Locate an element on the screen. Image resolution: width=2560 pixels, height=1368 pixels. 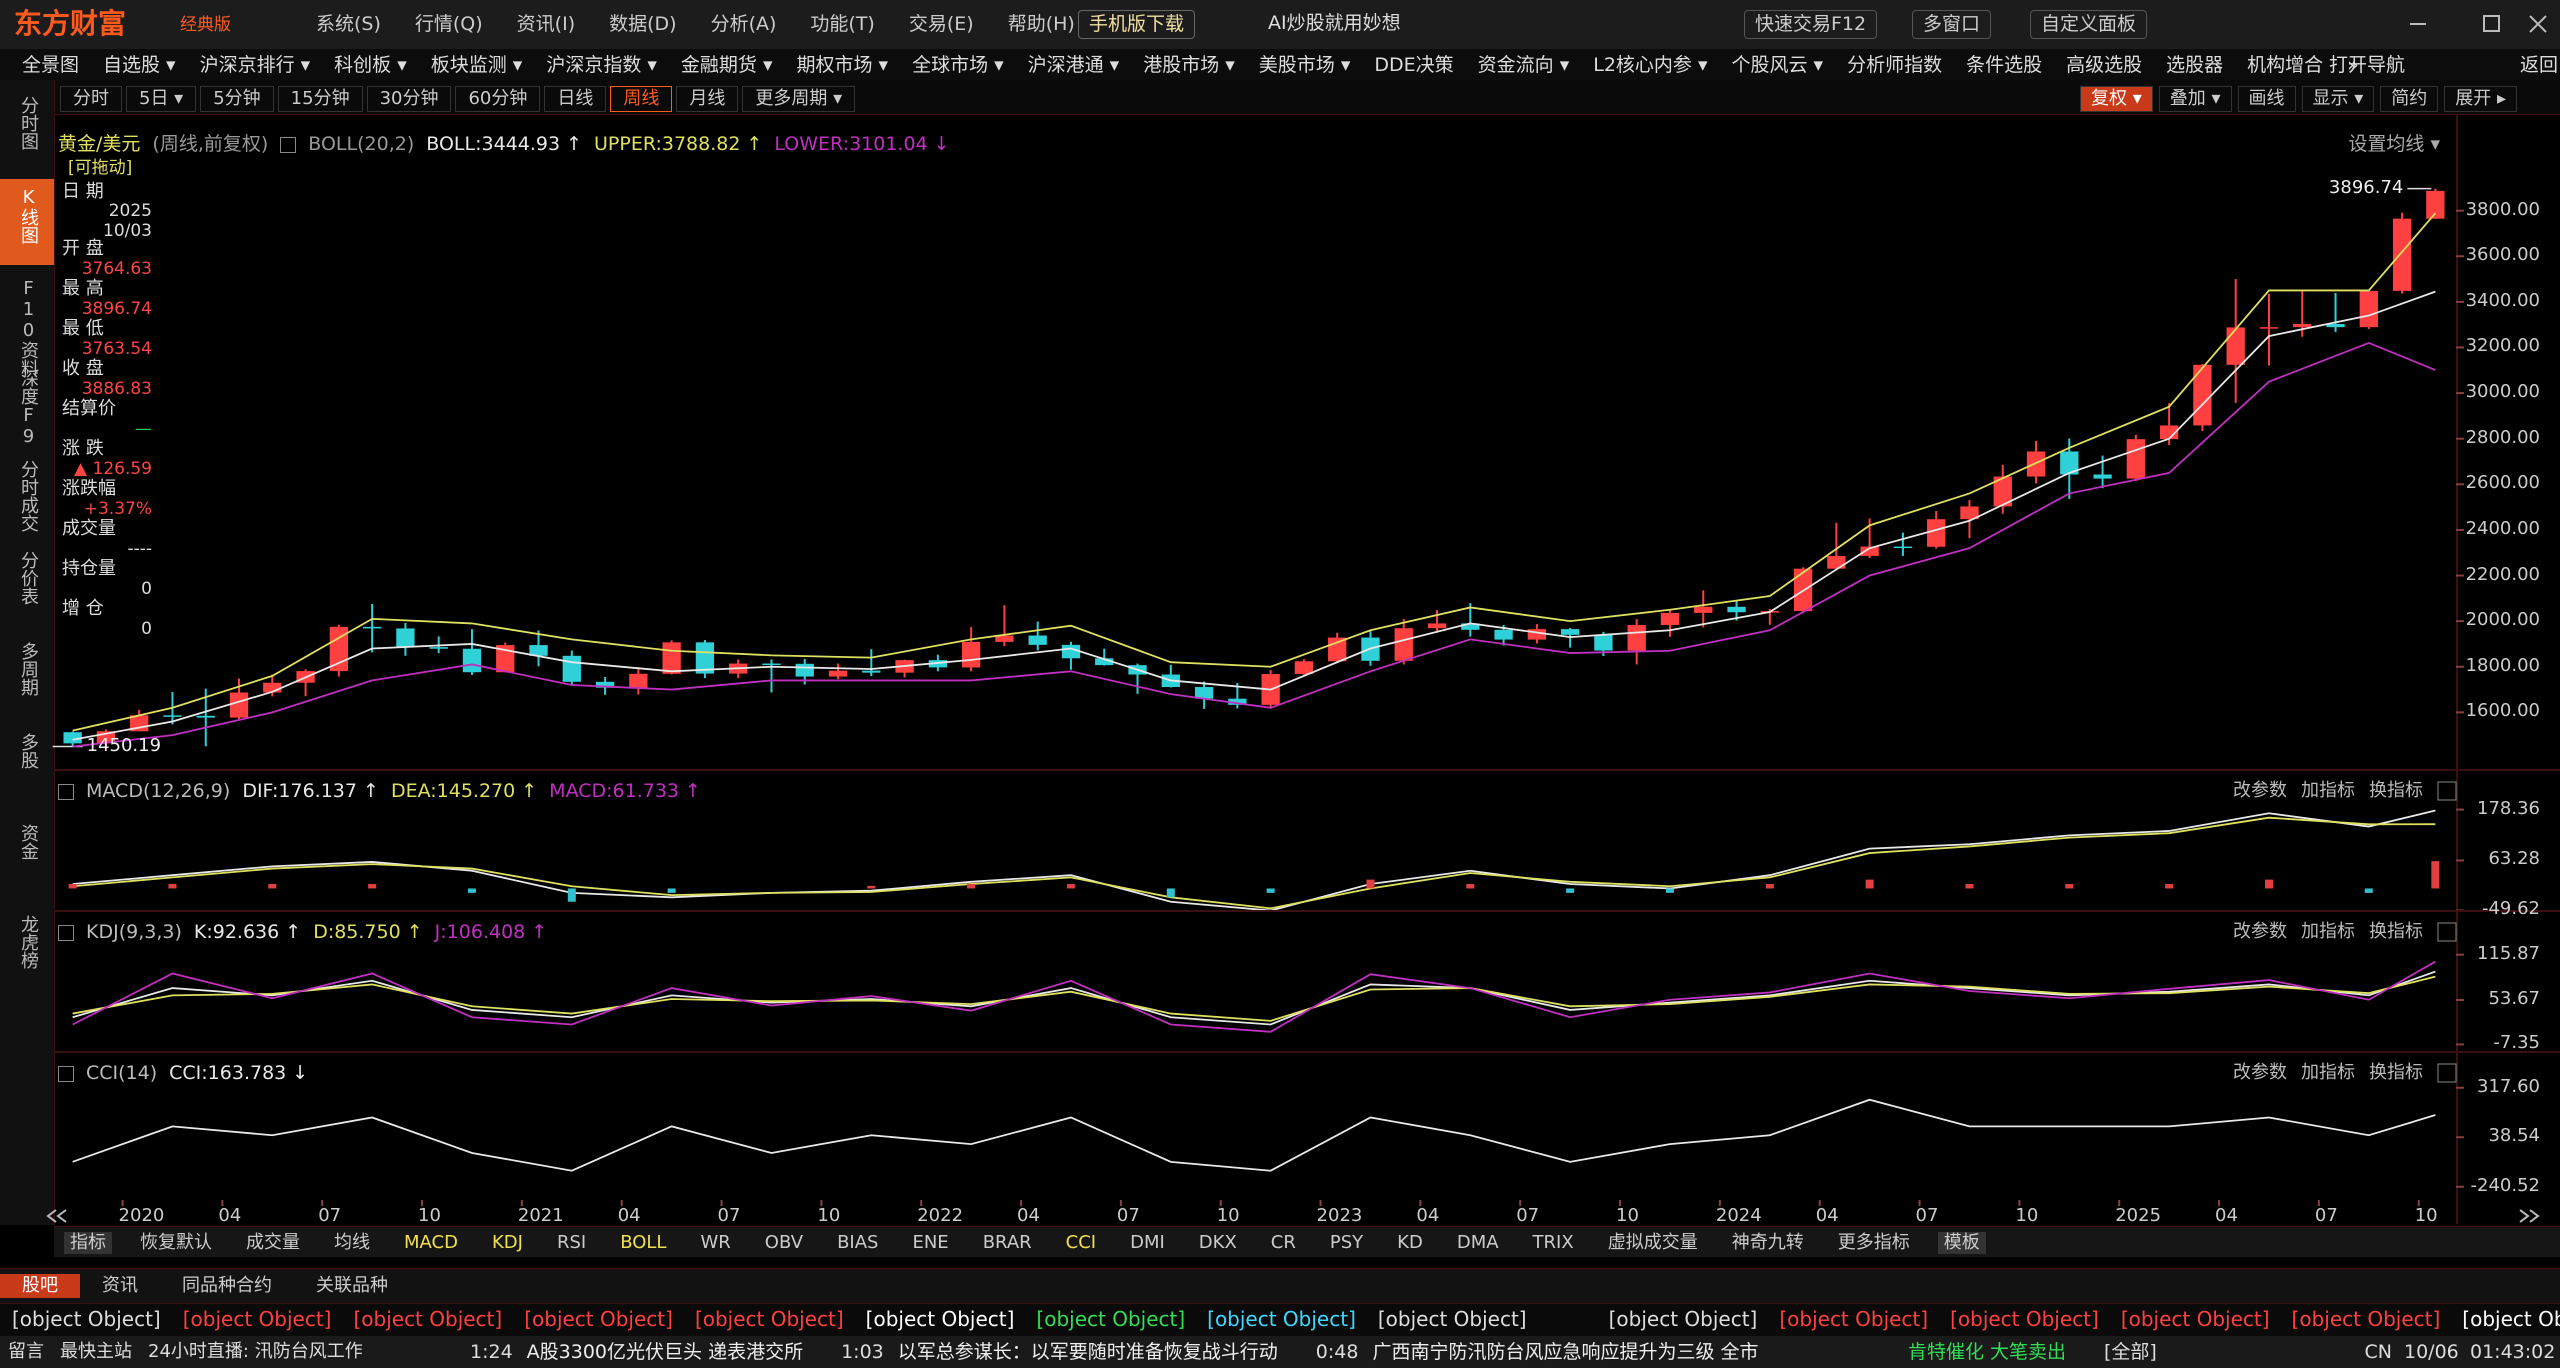
nav-item: 高级选股 is located at coordinates (2104, 65).